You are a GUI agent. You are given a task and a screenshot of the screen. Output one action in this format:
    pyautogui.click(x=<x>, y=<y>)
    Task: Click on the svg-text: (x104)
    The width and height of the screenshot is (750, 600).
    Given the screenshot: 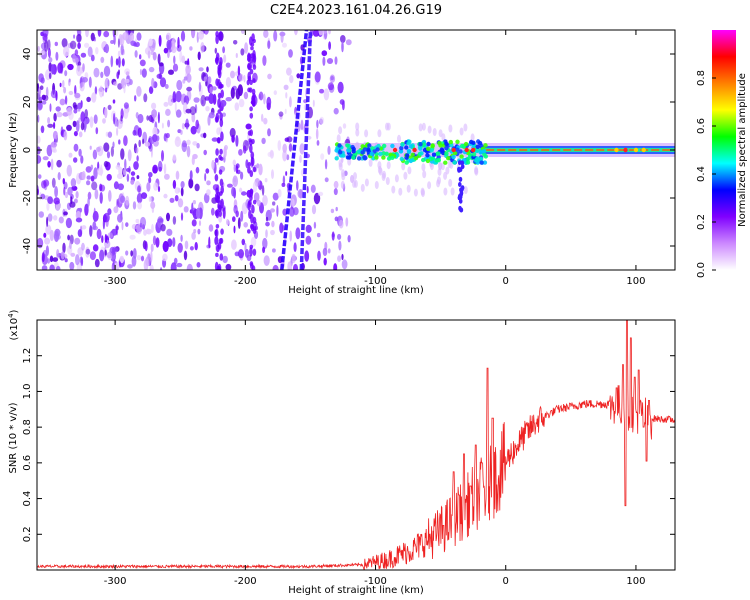 What is the action you would take?
    pyautogui.click(x=13, y=324)
    